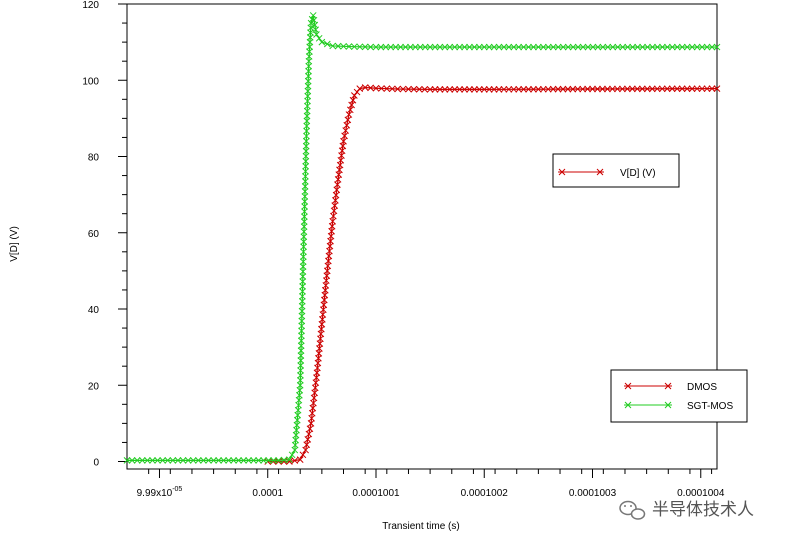 This screenshot has height=542, width=798. I want to click on legend-dmos-swatch-marker, so click(648, 386).